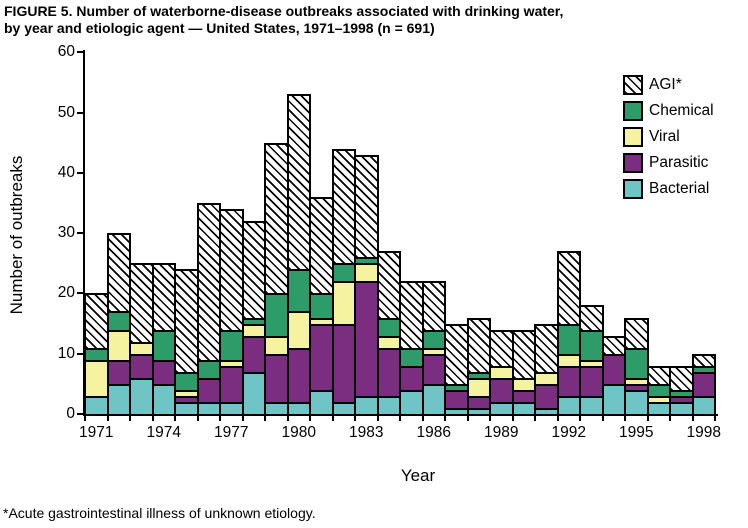 The width and height of the screenshot is (748, 528). Describe the element at coordinates (343, 272) in the screenshot. I see `bar-segment-chemical-1982` at that location.